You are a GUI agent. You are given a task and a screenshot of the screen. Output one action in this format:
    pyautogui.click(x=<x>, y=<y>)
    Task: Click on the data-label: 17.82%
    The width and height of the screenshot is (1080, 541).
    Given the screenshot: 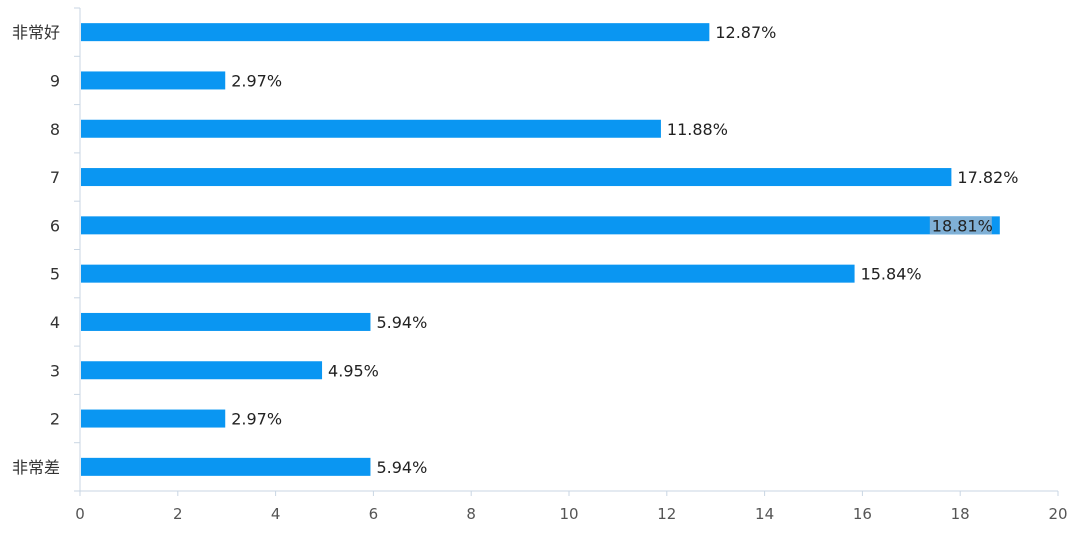 What is the action you would take?
    pyautogui.click(x=987, y=177)
    